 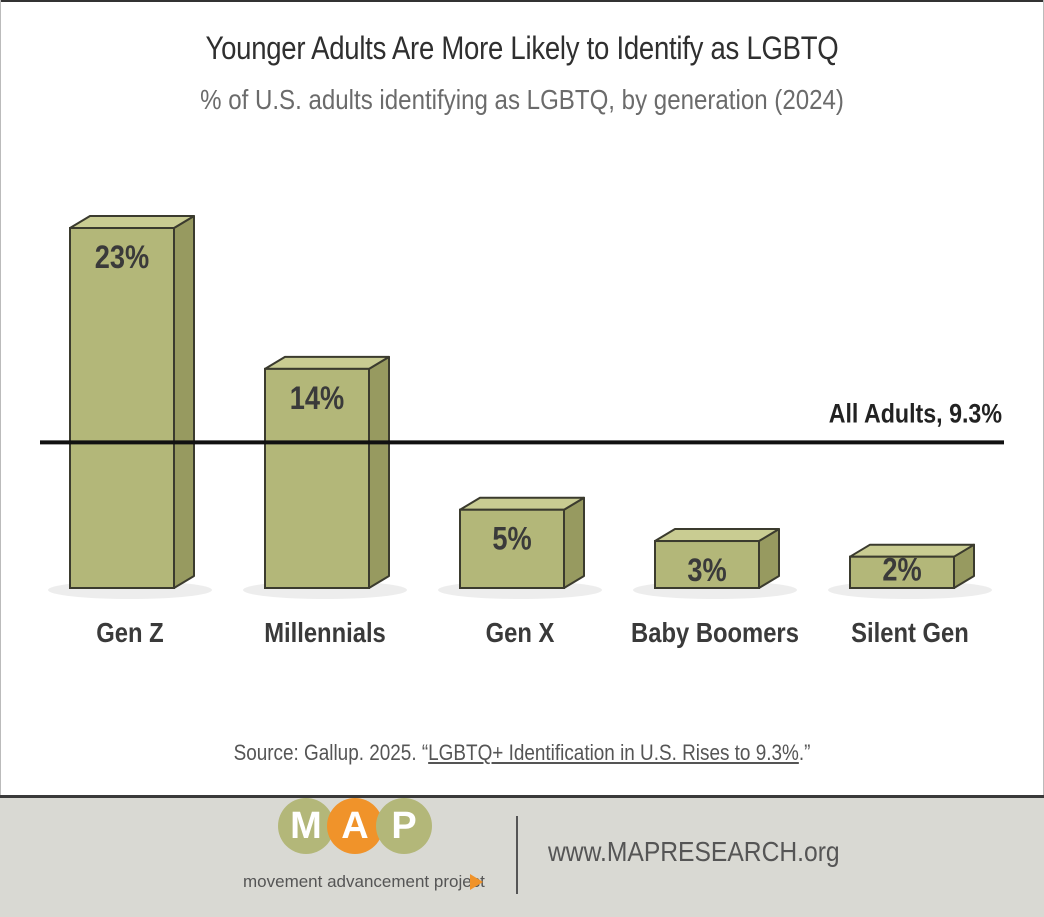 I want to click on reference-line-label: All Adults, 9.3%, so click(x=915, y=414).